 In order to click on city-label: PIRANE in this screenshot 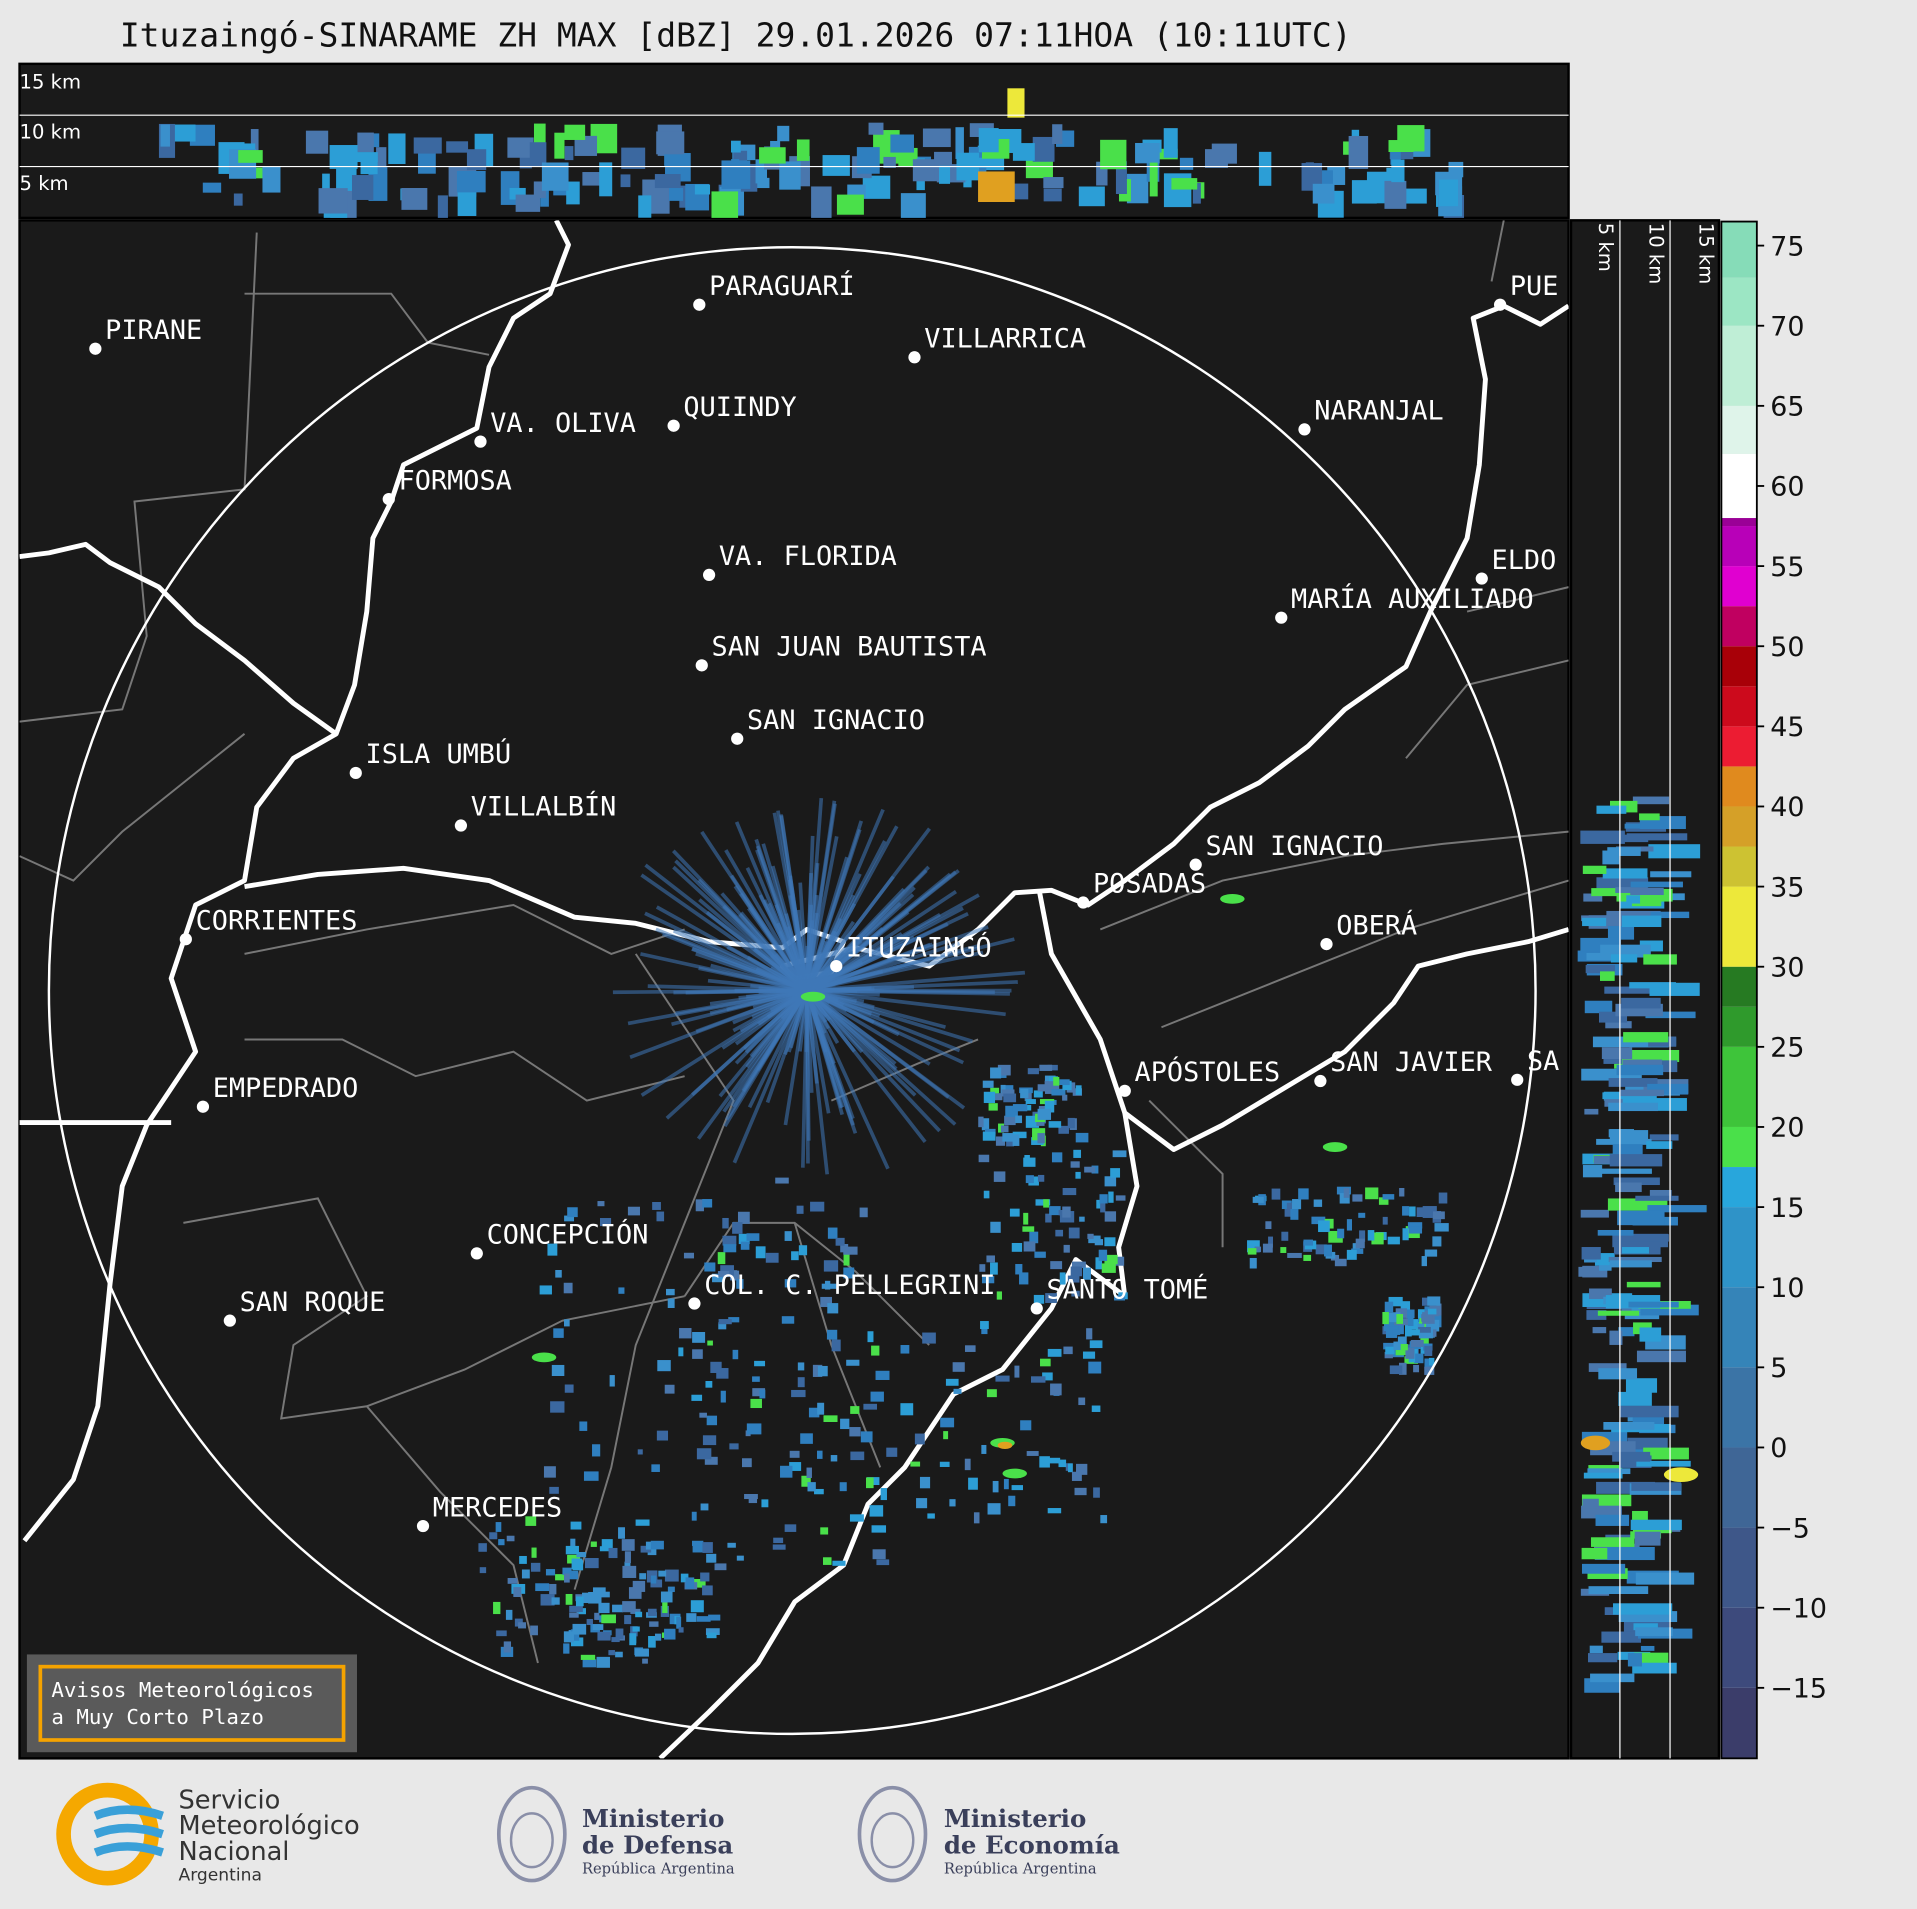, I will do `click(153, 330)`.